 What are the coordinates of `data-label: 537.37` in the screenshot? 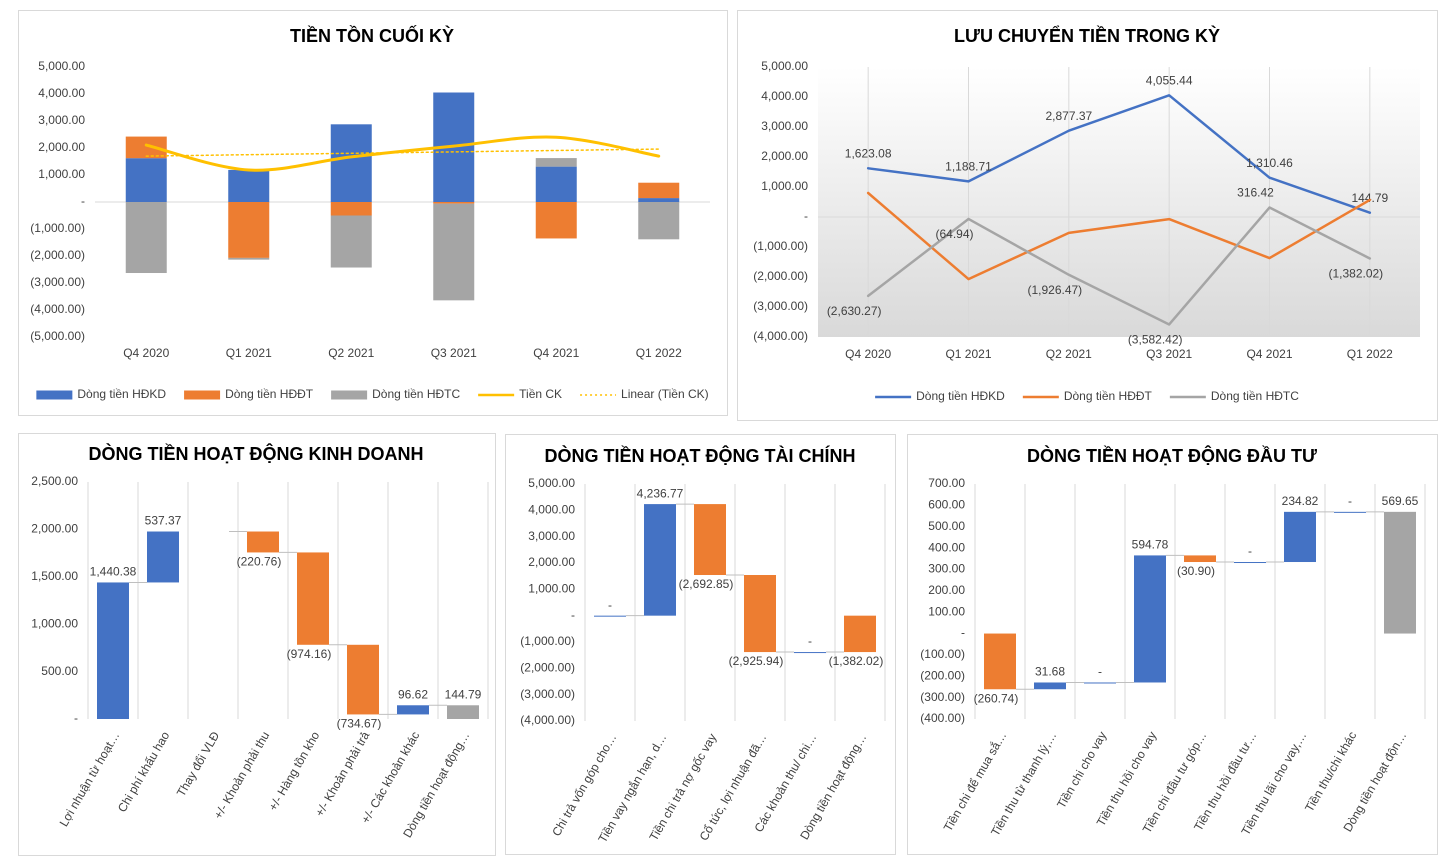 It's located at (163, 521).